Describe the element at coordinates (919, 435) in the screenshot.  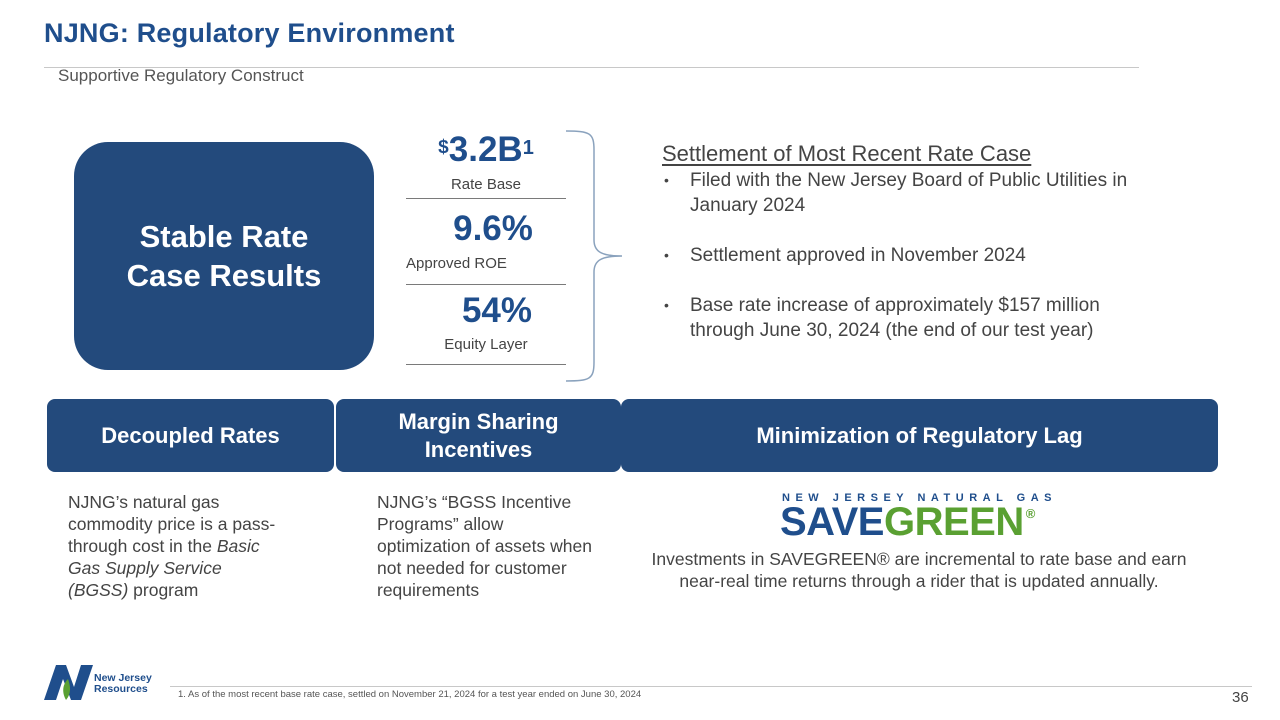
I see `regulatory-lag-band: Minimization of Regulatory Lag` at that location.